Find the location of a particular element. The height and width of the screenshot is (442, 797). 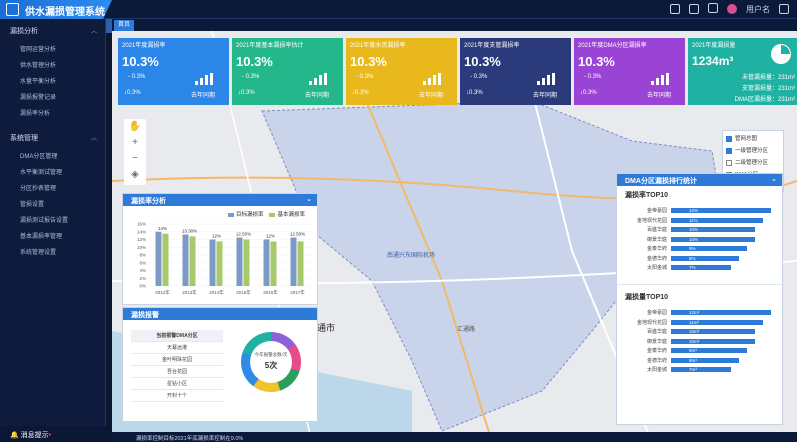

rank-name: 金地现代花园 is located at coordinates (651, 322).